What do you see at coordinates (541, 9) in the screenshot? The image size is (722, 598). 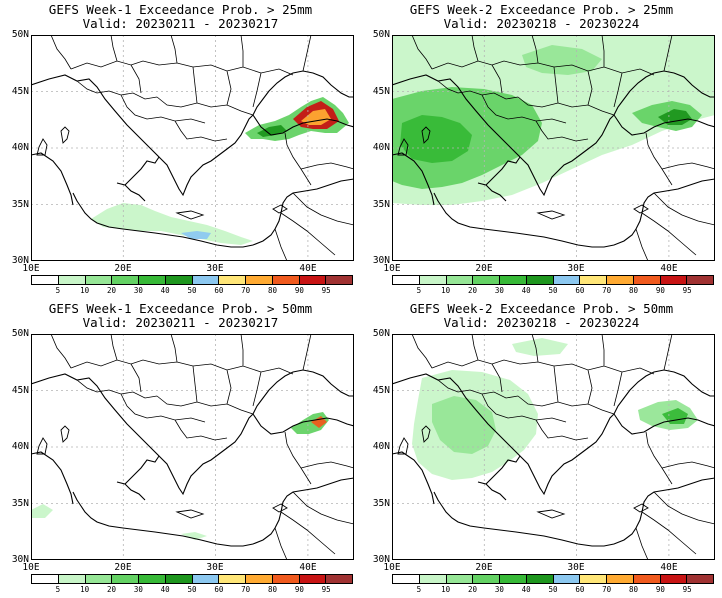 I see `panel-title: GEFS Week-2 Exceedance Prob. > 25mm` at bounding box center [541, 9].